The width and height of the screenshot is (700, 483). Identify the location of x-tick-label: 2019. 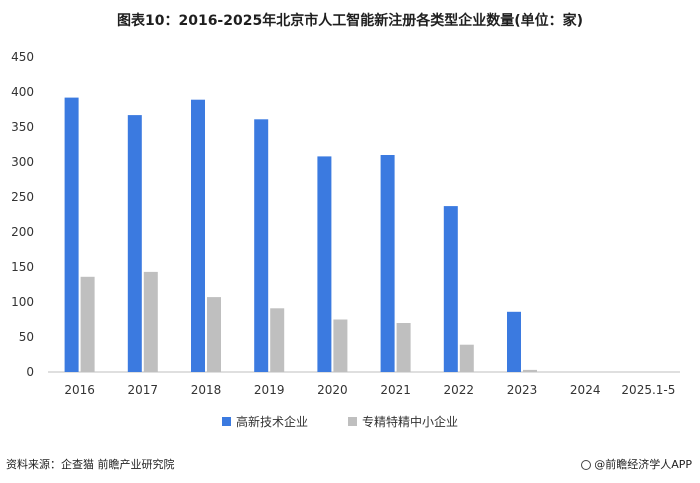
(269, 390).